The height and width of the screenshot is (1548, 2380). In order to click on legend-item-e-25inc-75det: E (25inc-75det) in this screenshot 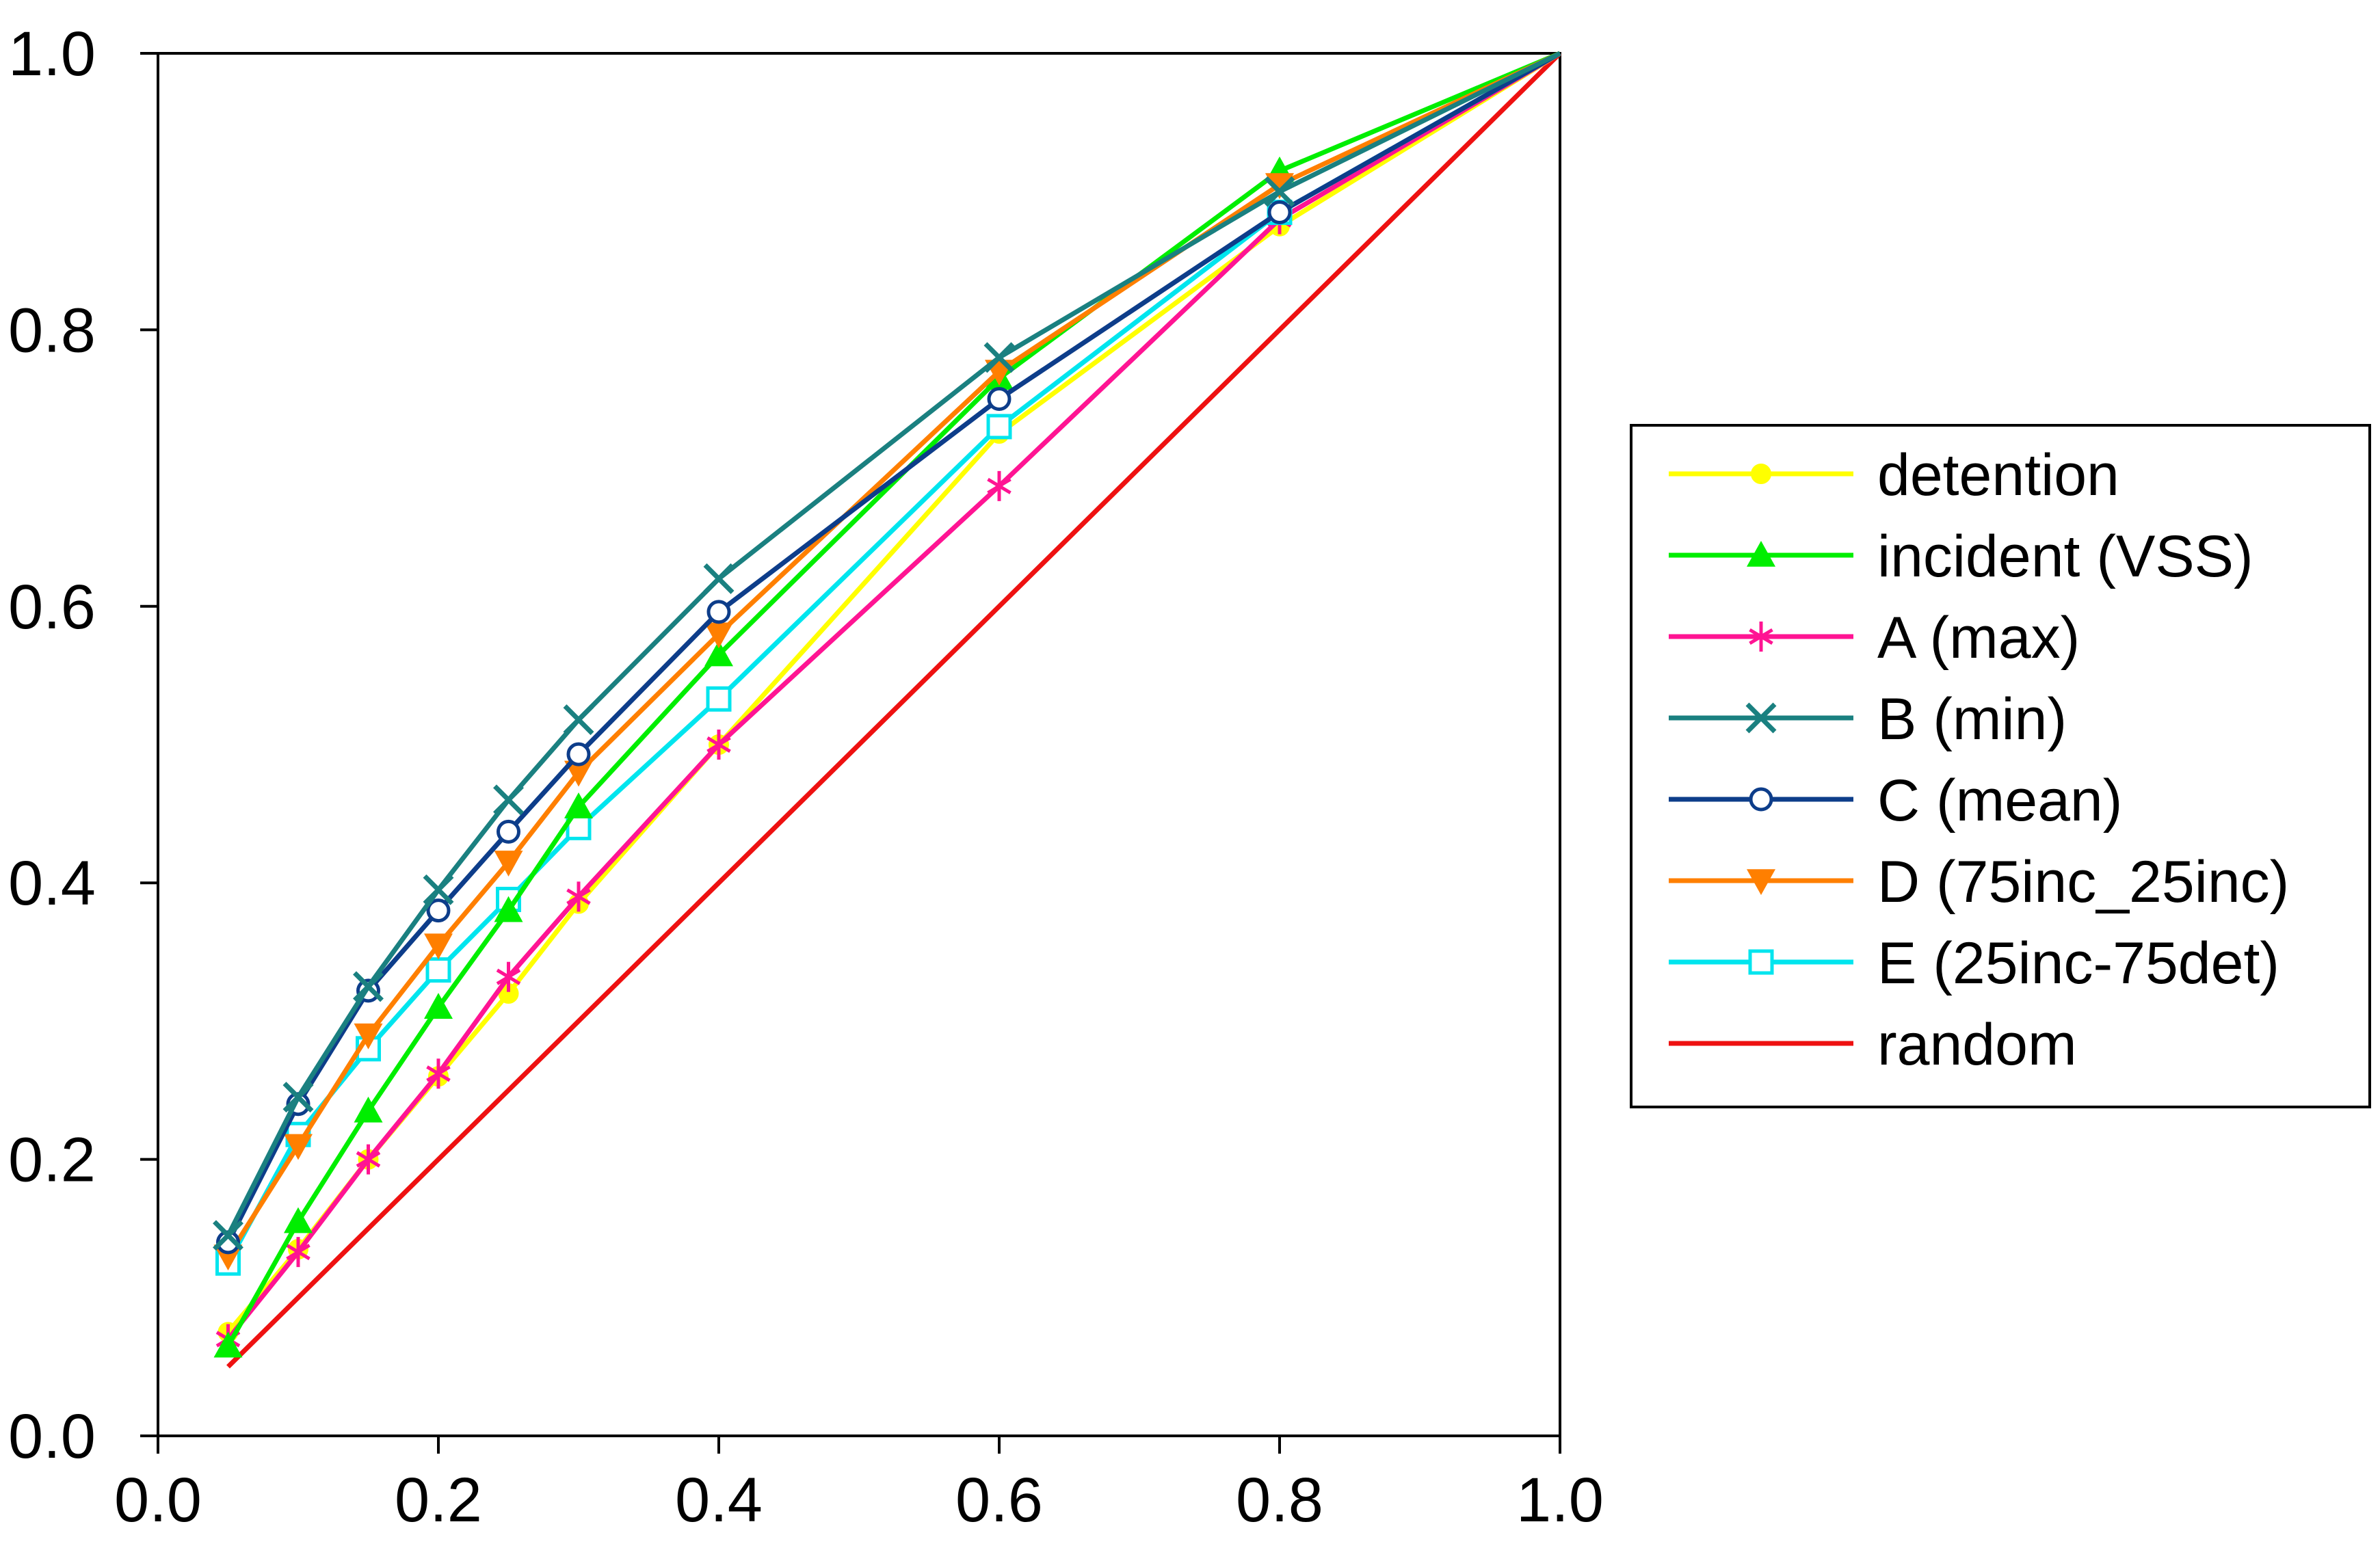, I will do `click(1974, 963)`.